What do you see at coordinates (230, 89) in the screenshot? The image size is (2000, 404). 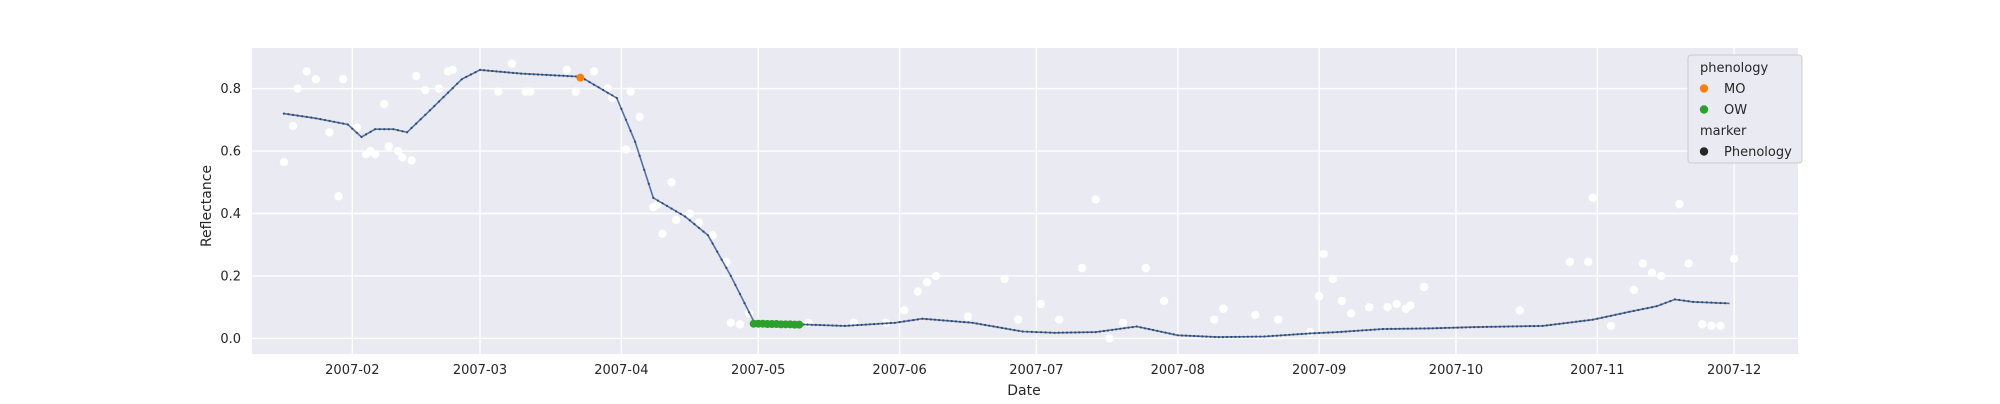 I see `y-tick-label: 0.8` at bounding box center [230, 89].